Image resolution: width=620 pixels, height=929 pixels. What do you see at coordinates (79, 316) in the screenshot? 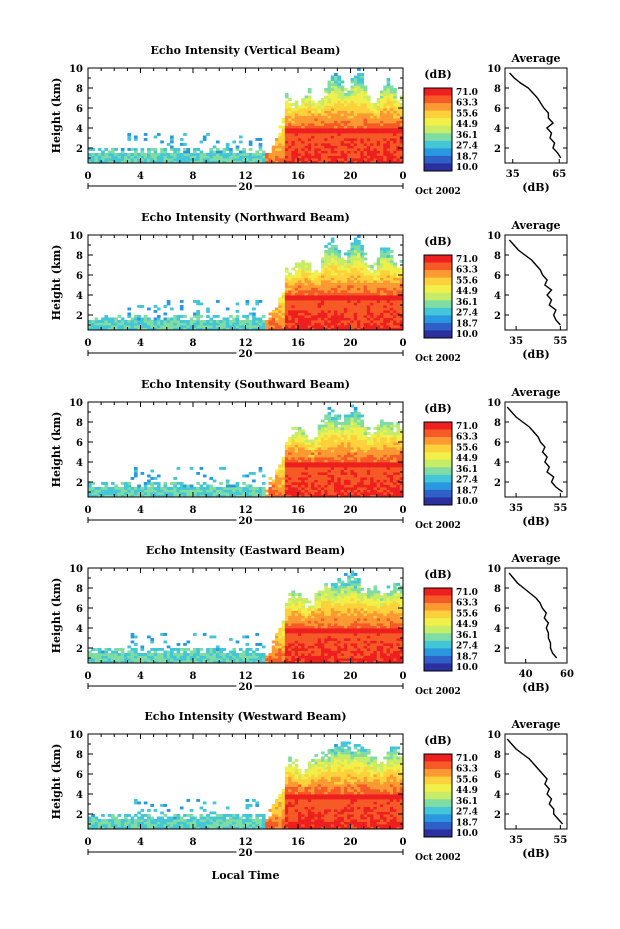
I see `y-tick-label: 2` at bounding box center [79, 316].